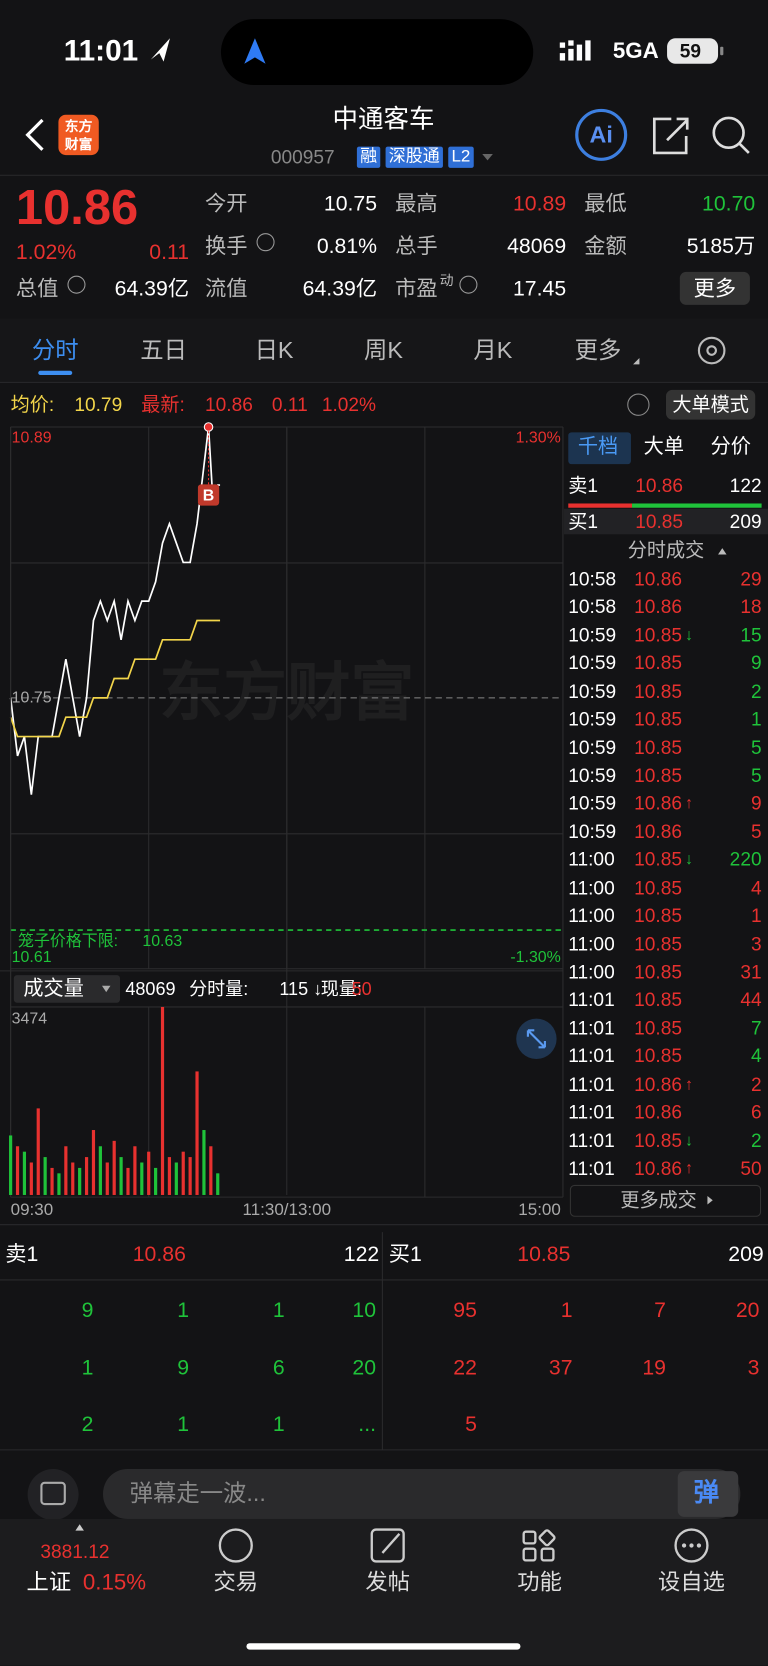 The image size is (768, 1666). I want to click on dropdown-icon, so click(487, 157).